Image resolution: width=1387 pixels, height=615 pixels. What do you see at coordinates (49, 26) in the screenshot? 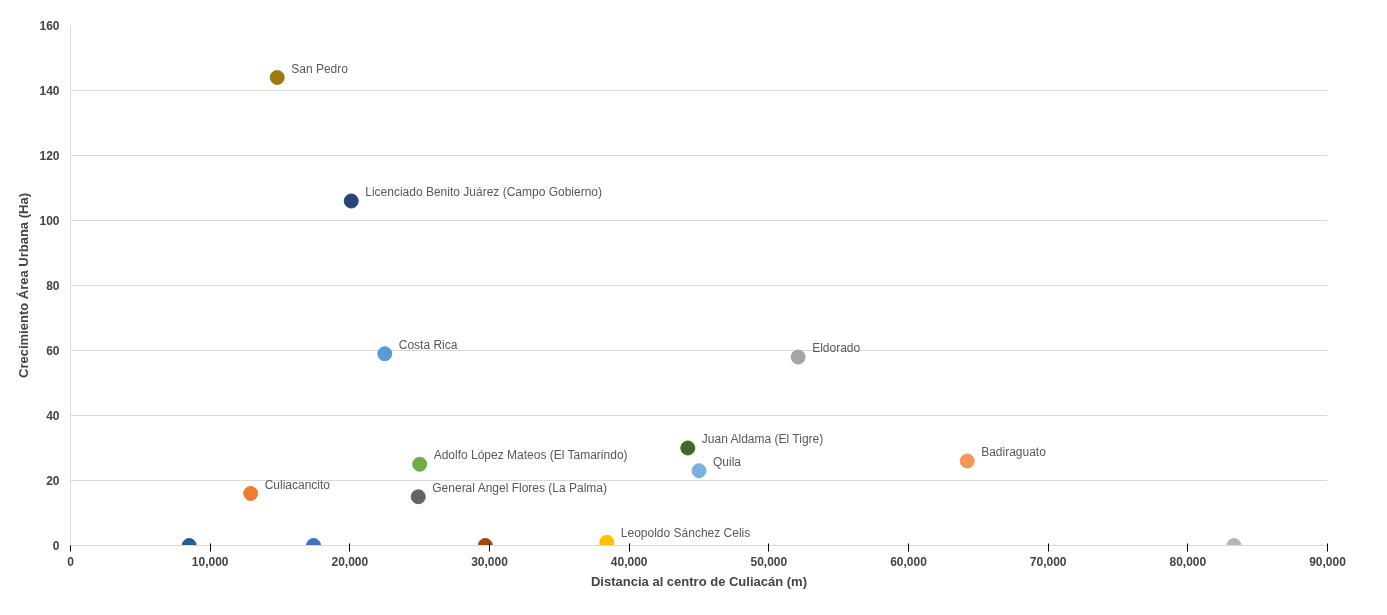
I see `y-tick-label: 160` at bounding box center [49, 26].